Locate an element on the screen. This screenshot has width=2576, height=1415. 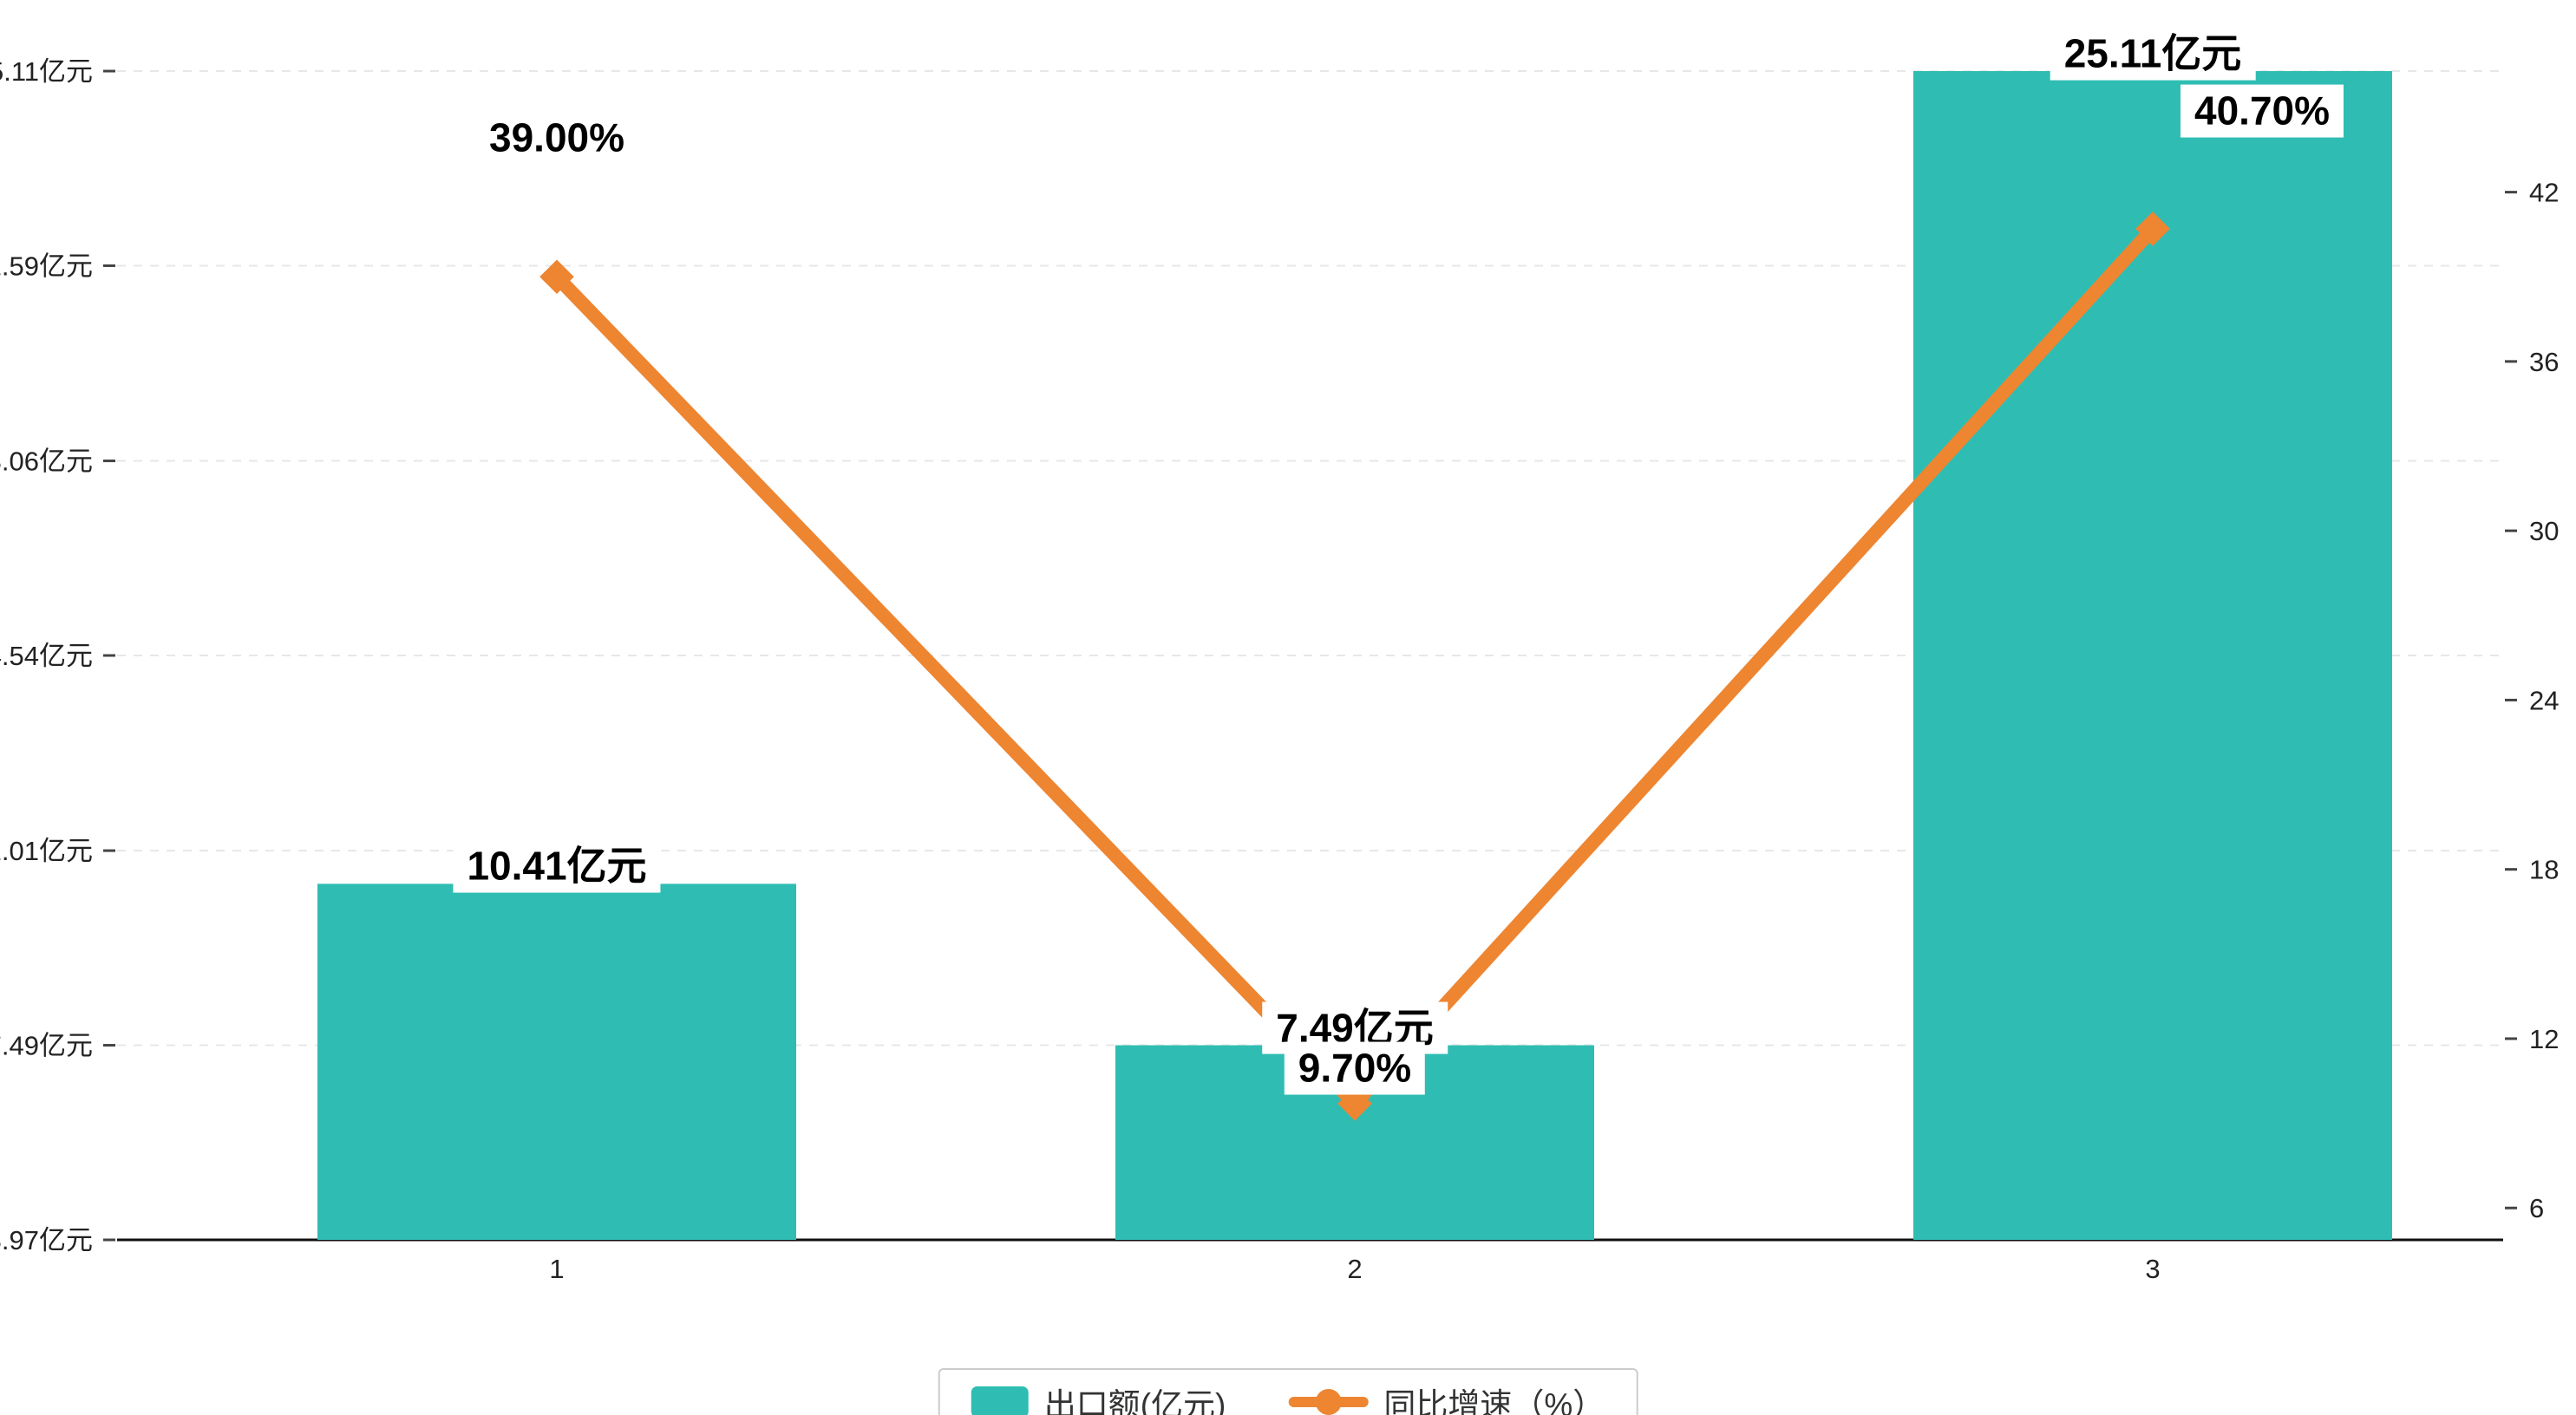
left-axis-tick-label: 7.49亿元 is located at coordinates (46, 1046).